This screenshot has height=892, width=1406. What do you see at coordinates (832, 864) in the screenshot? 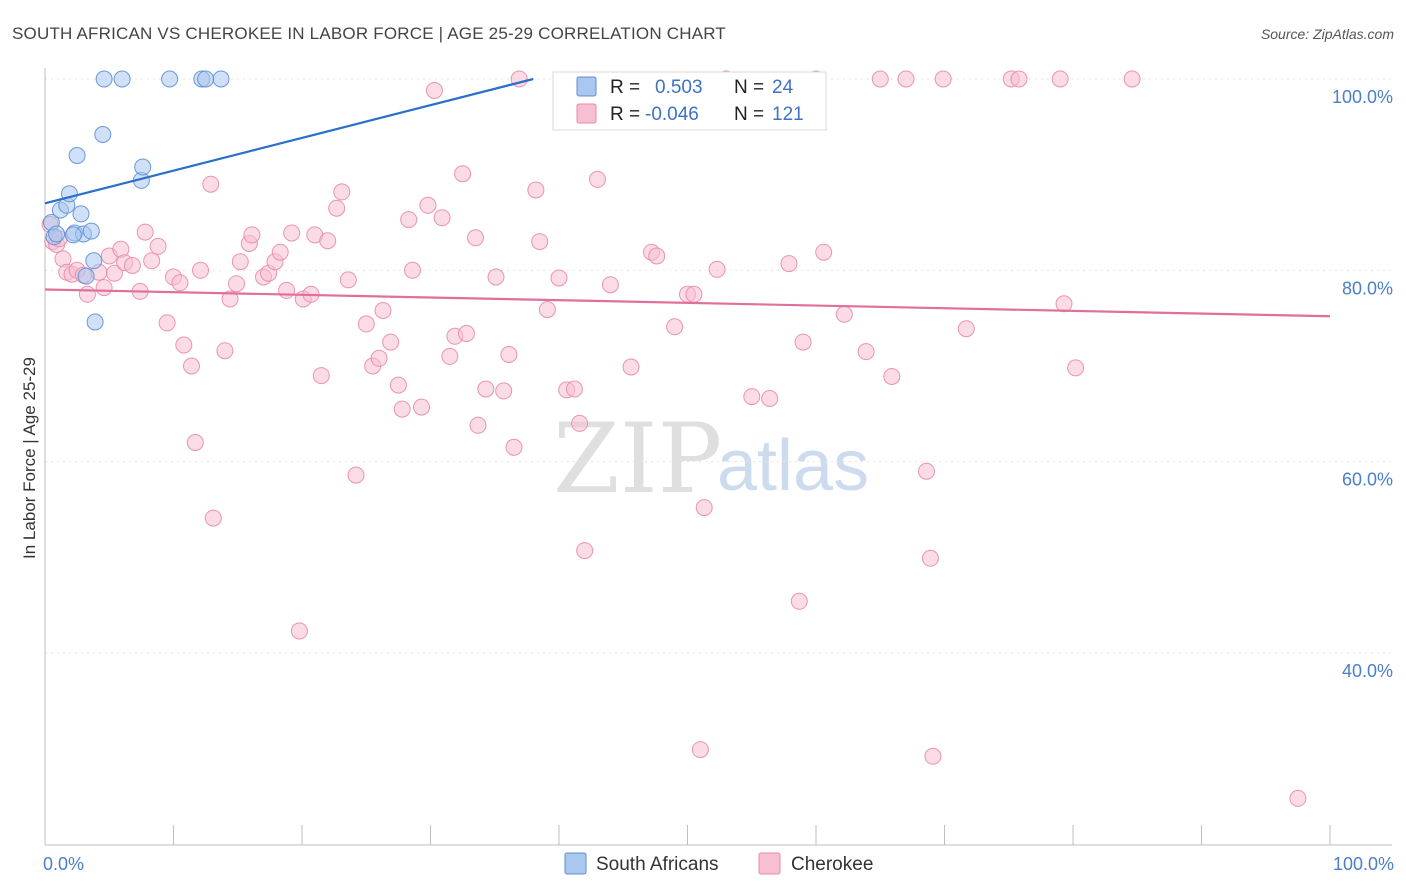
I see `bottom-legend-label-cherokee: Cherokee` at bounding box center [832, 864].